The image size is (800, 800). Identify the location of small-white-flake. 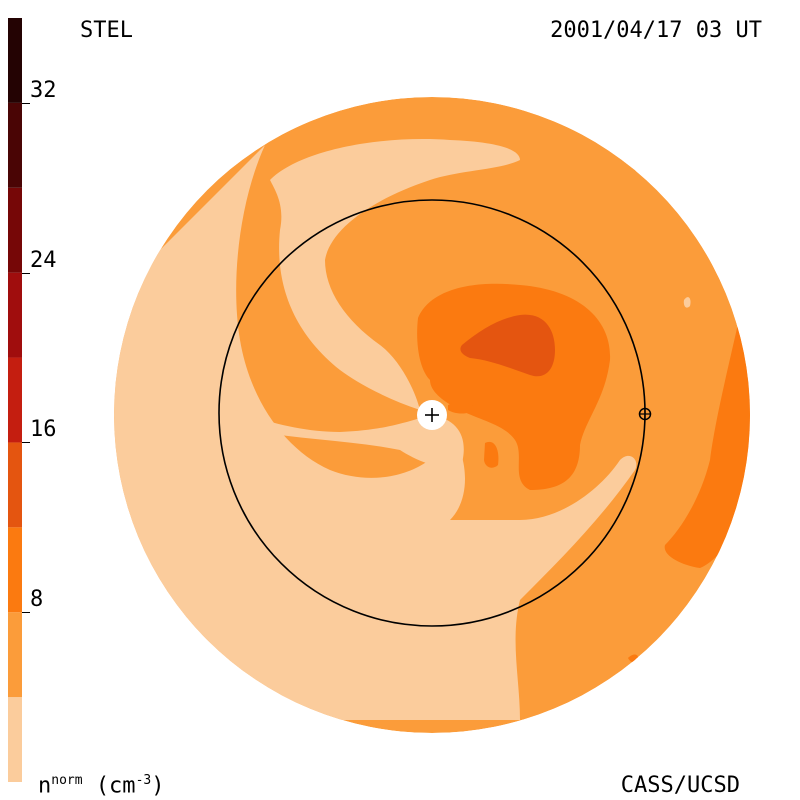
(687, 302).